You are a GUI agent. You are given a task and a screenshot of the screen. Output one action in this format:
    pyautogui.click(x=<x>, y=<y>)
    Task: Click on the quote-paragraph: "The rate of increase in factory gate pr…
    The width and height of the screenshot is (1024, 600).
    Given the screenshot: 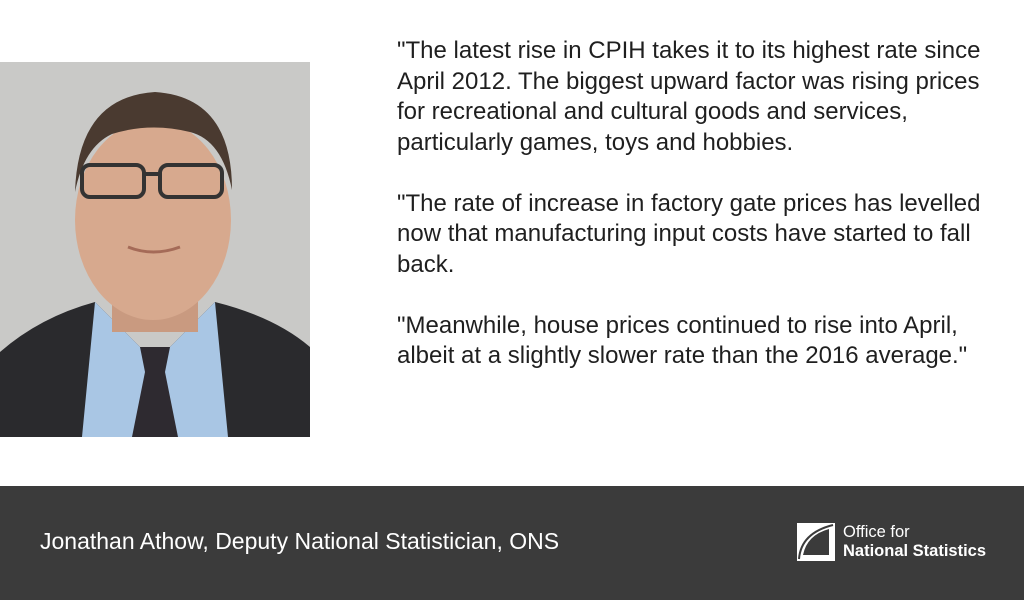 What is the action you would take?
    pyautogui.click(x=689, y=233)
    